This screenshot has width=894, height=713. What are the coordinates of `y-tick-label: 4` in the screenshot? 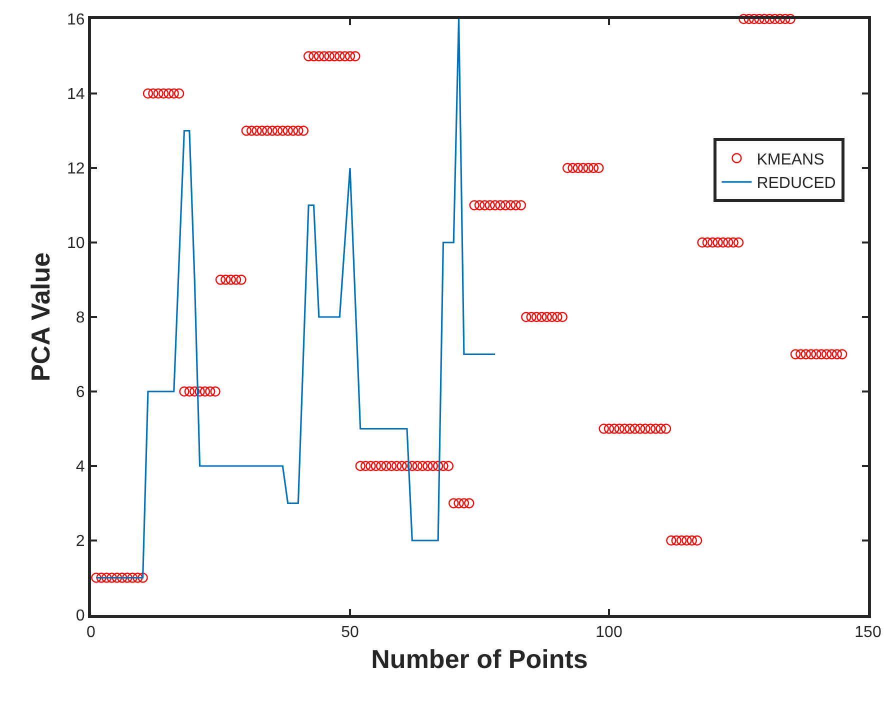 It's located at (80, 467).